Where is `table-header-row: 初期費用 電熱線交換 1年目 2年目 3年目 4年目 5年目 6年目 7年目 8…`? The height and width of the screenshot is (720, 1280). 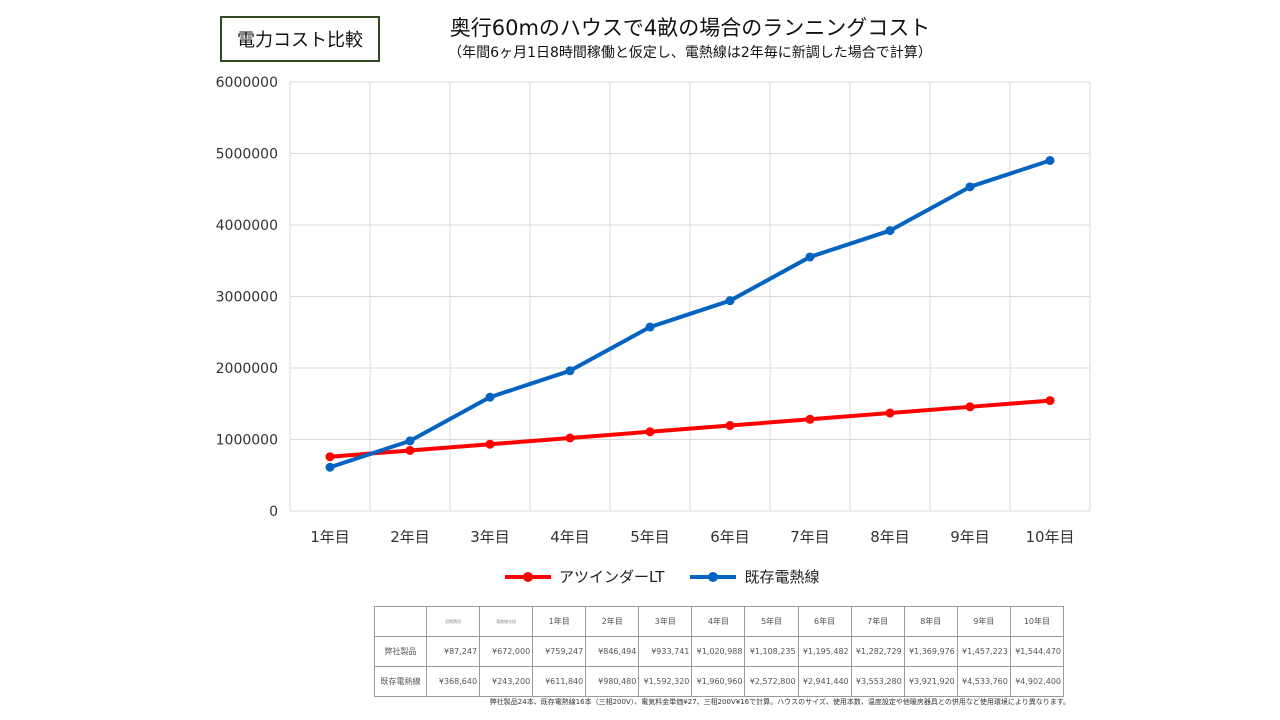 table-header-row: 初期費用 電熱線交換 1年目 2年目 3年目 4年目 5年目 6年目 7年目 8… is located at coordinates (719, 621).